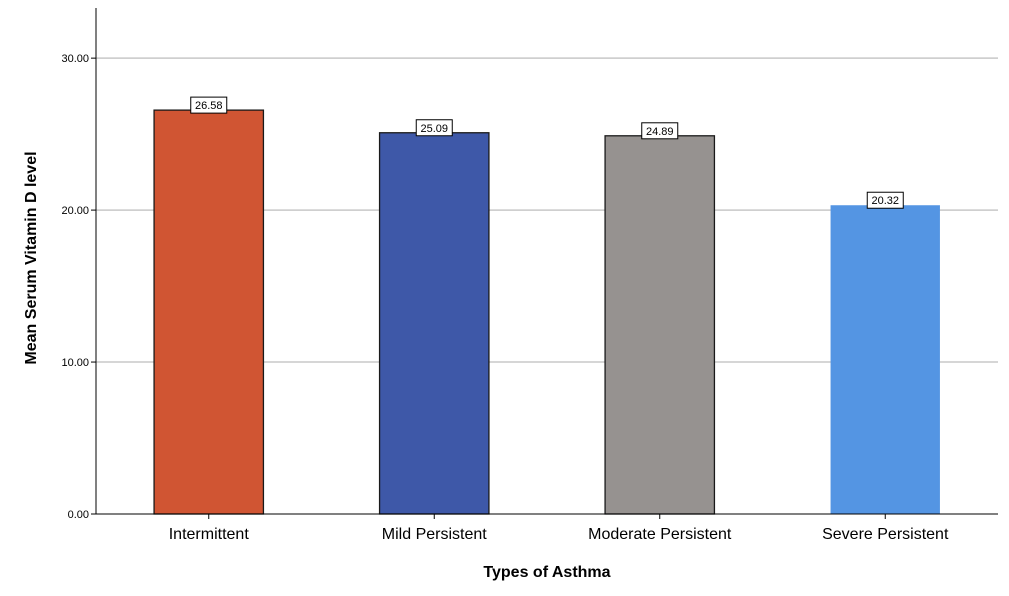  What do you see at coordinates (885, 359) in the screenshot?
I see `bar-severe-persistent` at bounding box center [885, 359].